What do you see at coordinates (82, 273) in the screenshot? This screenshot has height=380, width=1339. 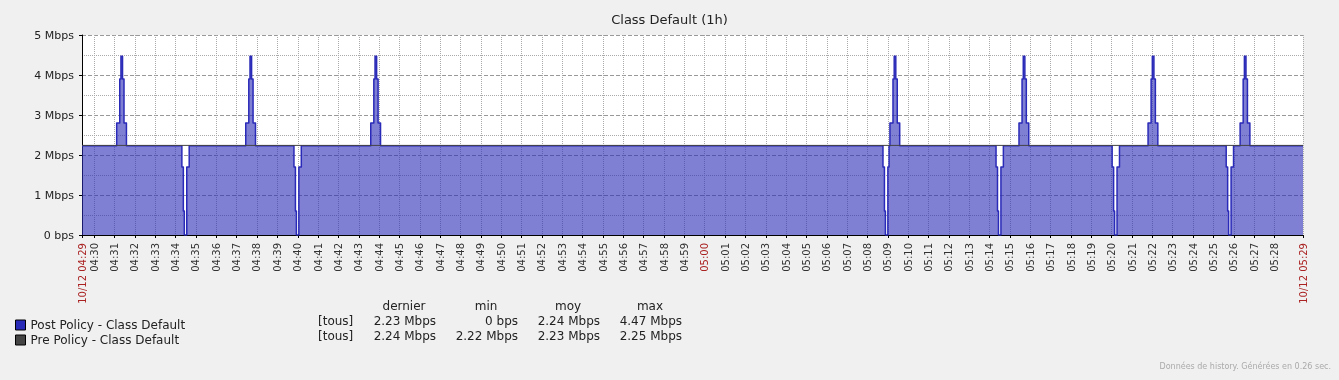 I see `x-tick-label: 10/12 04:29` at bounding box center [82, 273].